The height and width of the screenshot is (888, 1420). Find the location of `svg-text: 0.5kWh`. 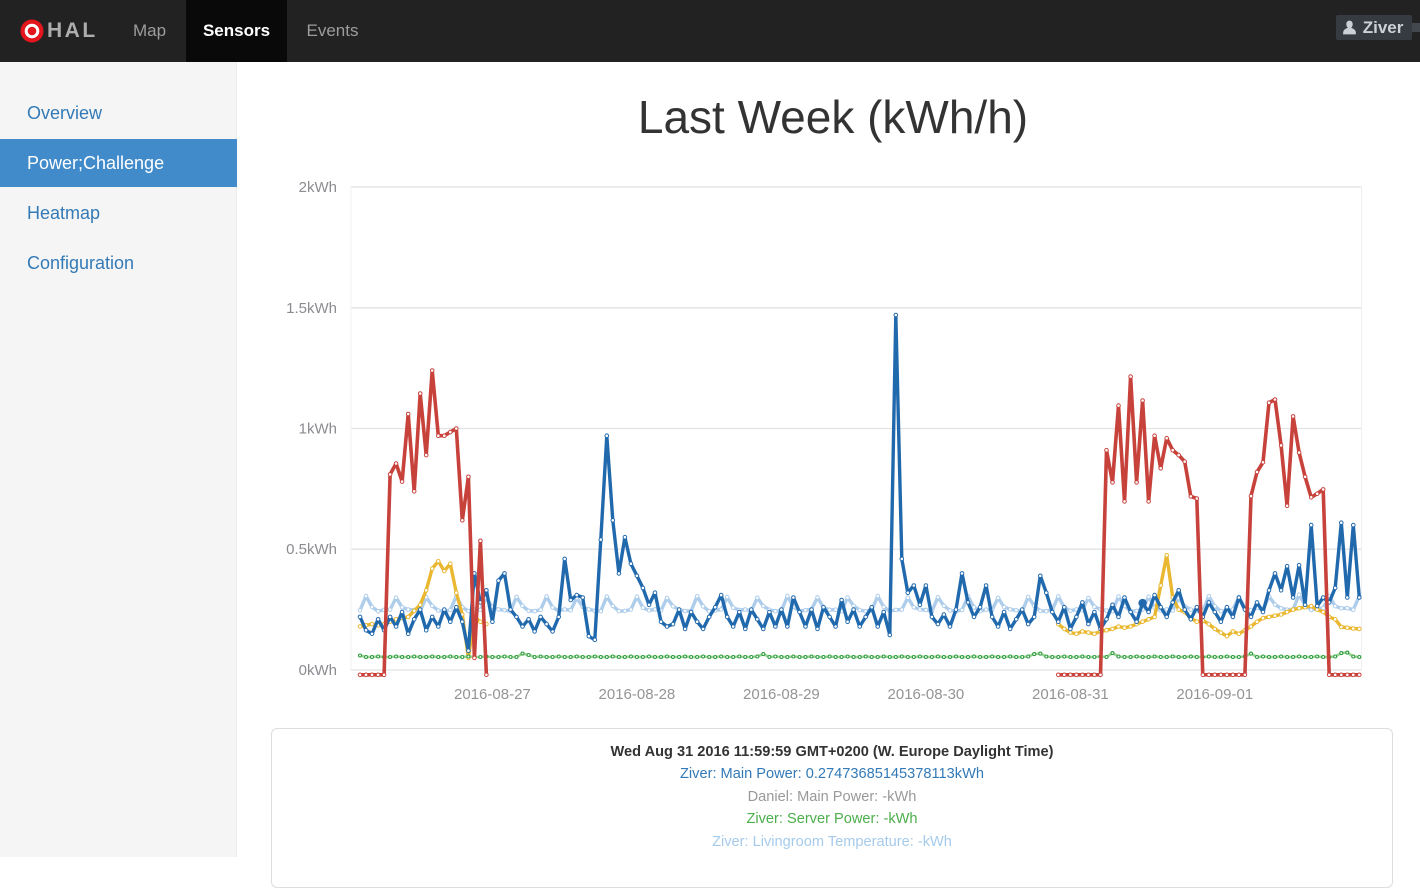

svg-text: 0.5kWh is located at coordinates (311, 549).